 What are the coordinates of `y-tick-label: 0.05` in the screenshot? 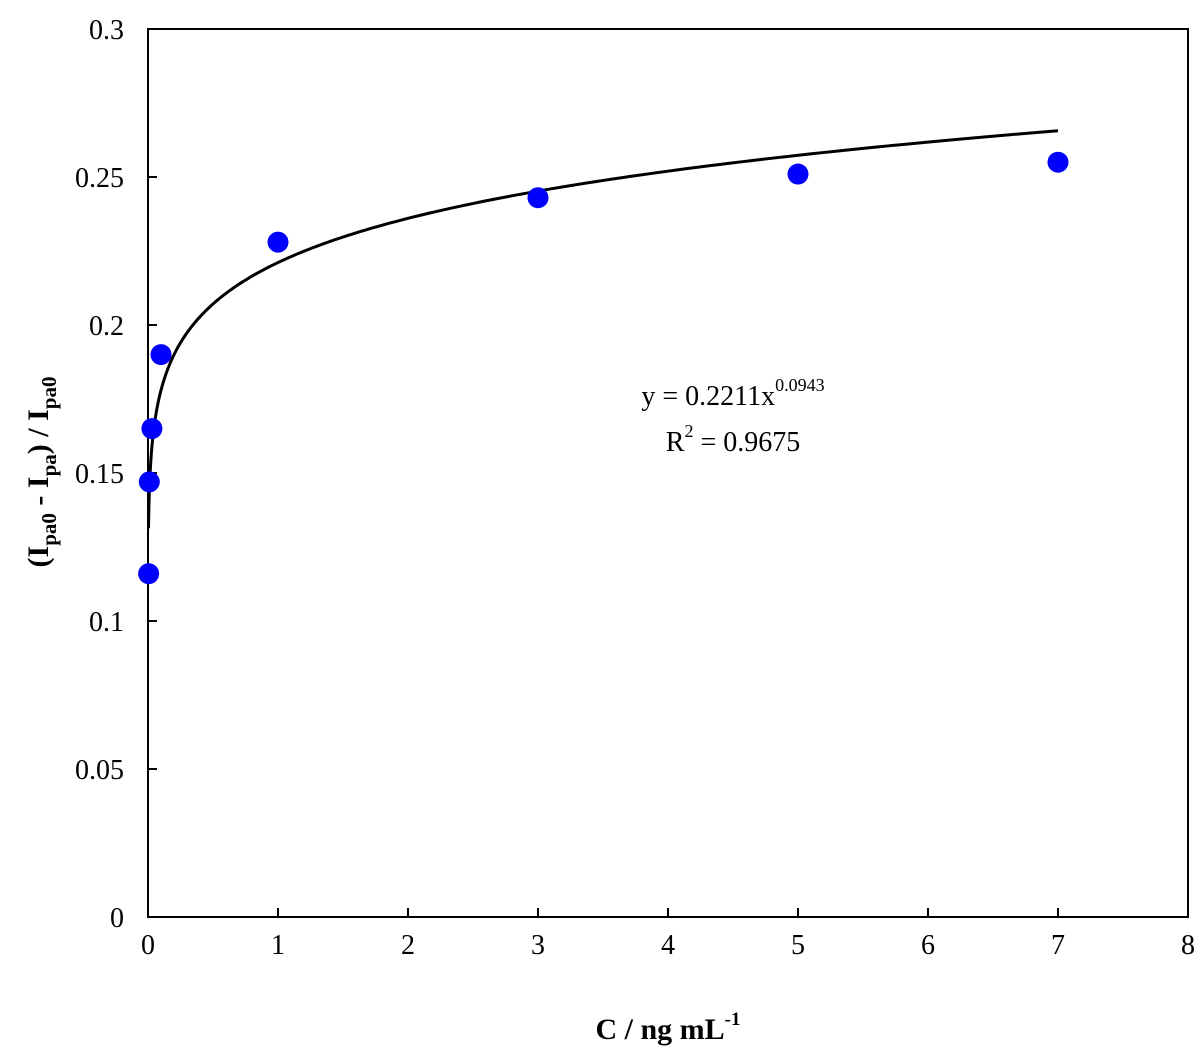 It's located at (99, 770).